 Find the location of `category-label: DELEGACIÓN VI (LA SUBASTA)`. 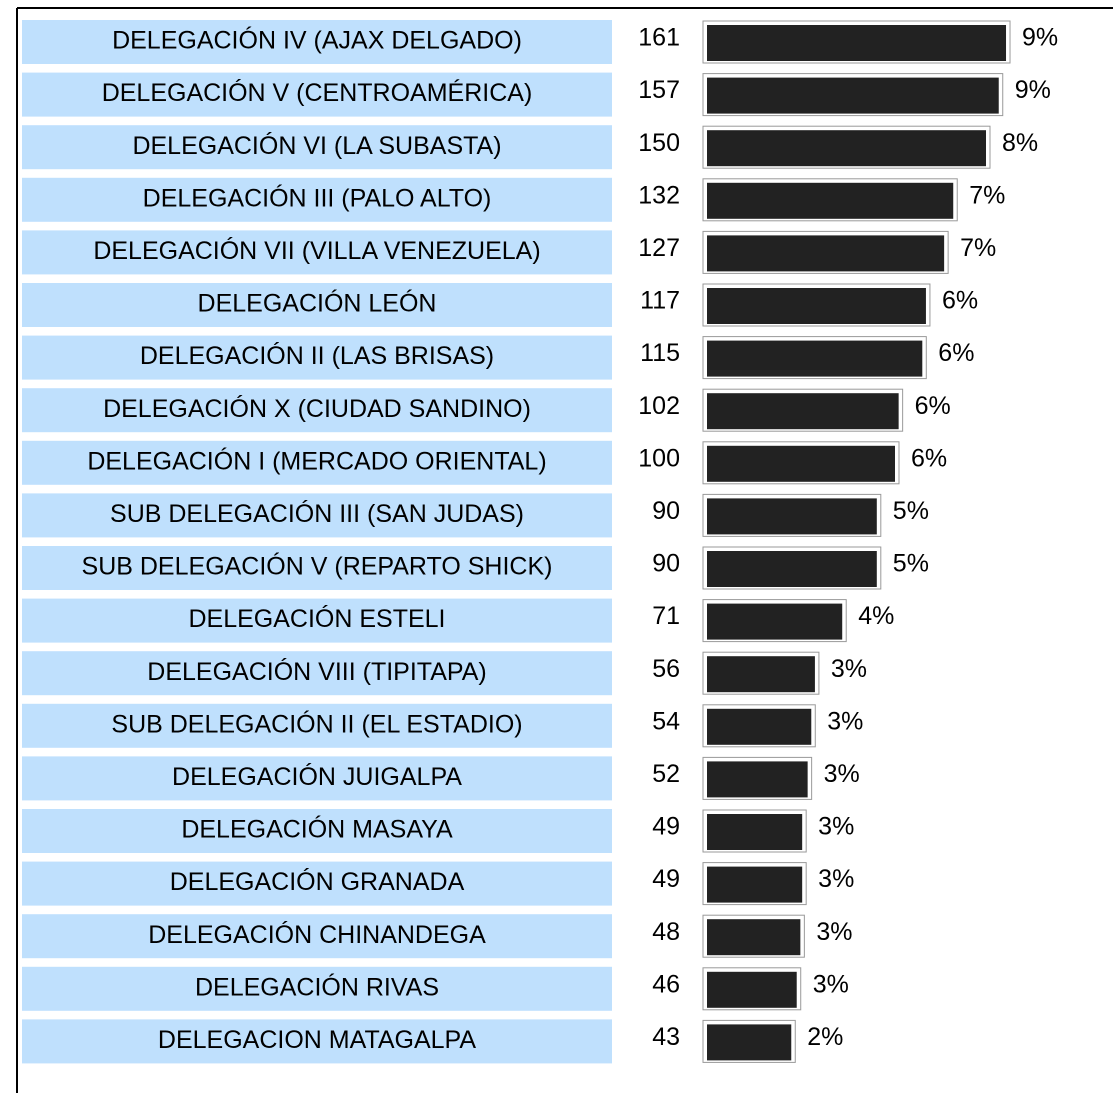

category-label: DELEGACIÓN VI (LA SUBASTA) is located at coordinates (316, 145).